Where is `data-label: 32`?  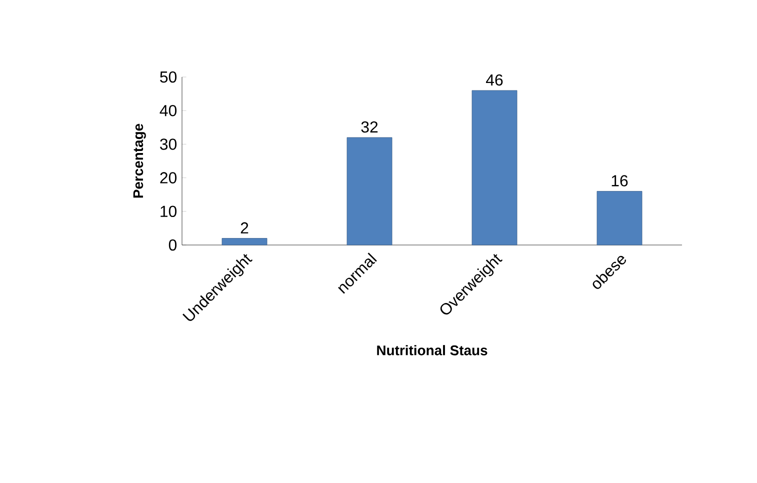
data-label: 32 is located at coordinates (369, 127).